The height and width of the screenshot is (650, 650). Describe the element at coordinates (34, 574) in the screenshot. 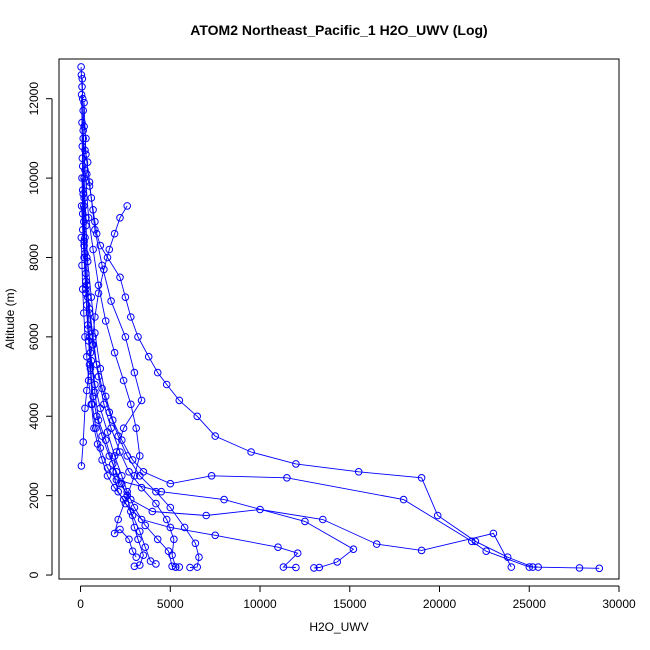

I see `y-tick-label: 0` at that location.